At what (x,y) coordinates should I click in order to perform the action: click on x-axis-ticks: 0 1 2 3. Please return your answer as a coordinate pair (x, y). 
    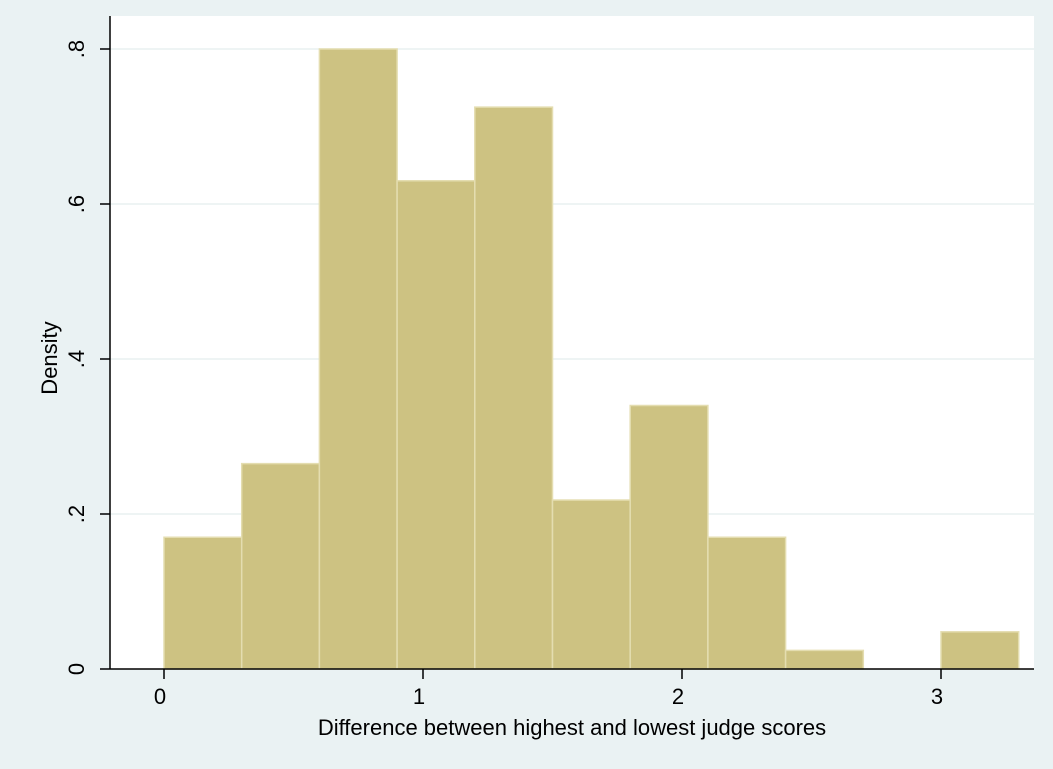
    Looking at the image, I should click on (548, 689).